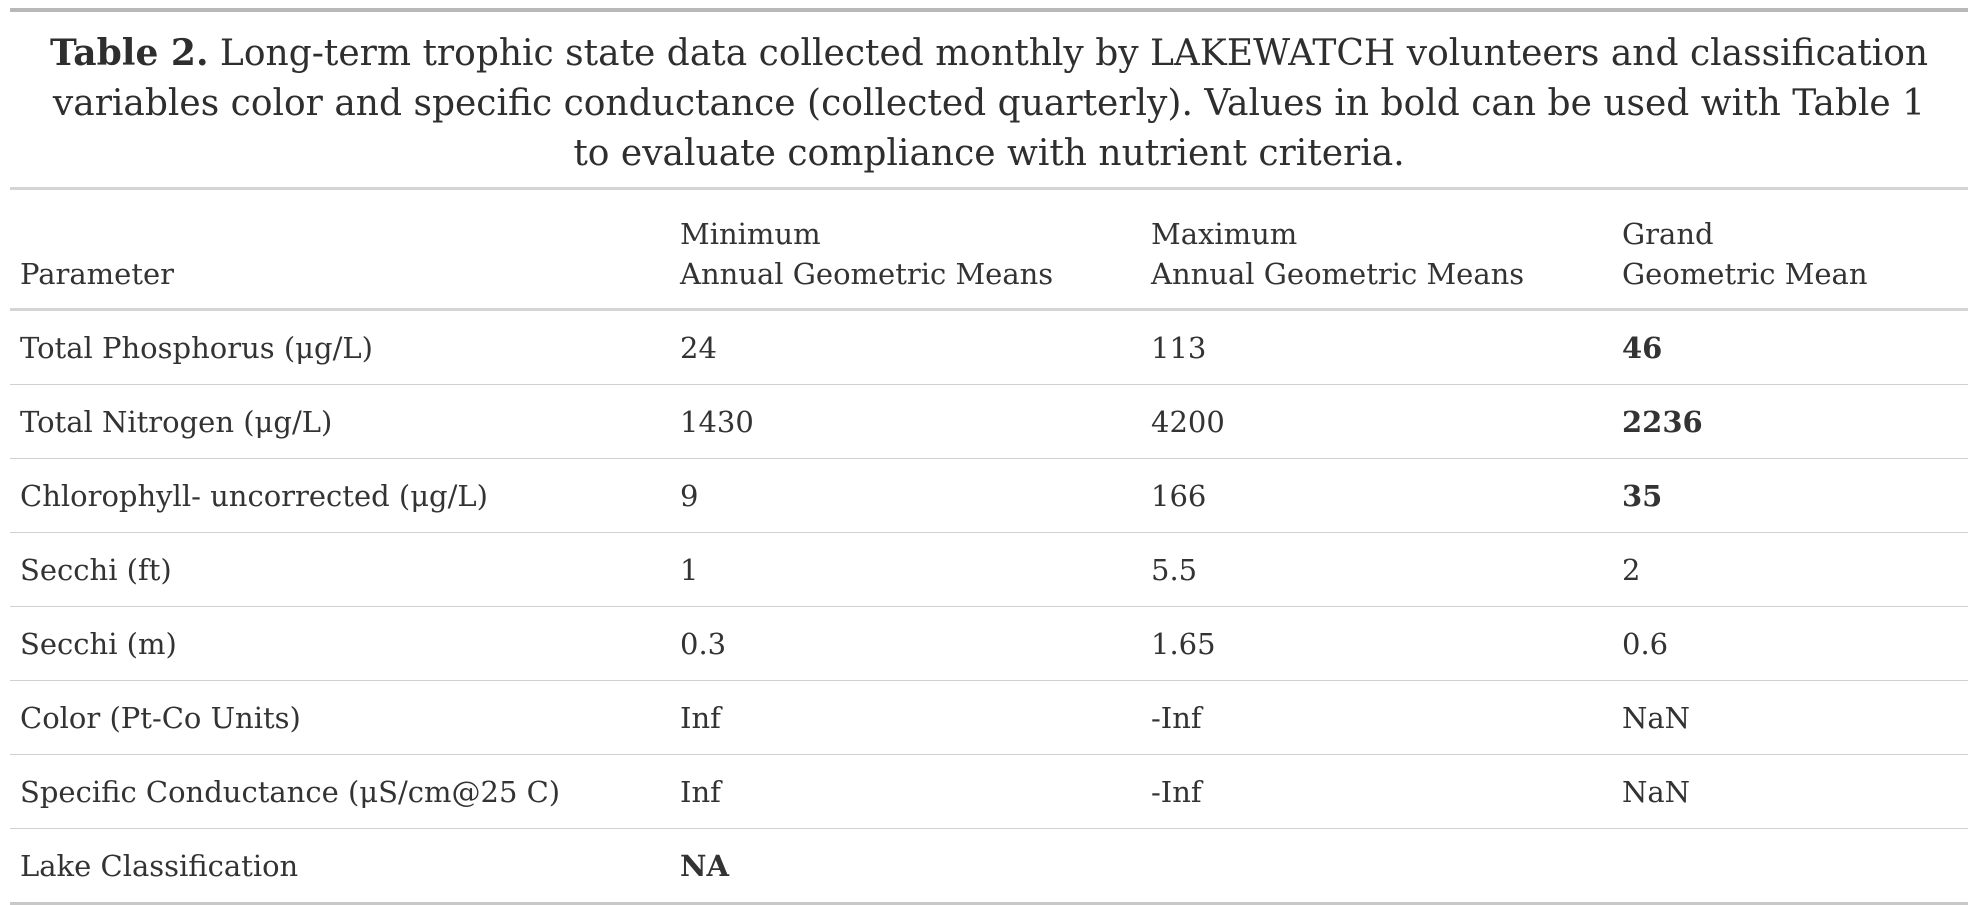  Describe the element at coordinates (1376, 250) in the screenshot. I see `header-maximum: Maximum Annual Geometric Means` at that location.